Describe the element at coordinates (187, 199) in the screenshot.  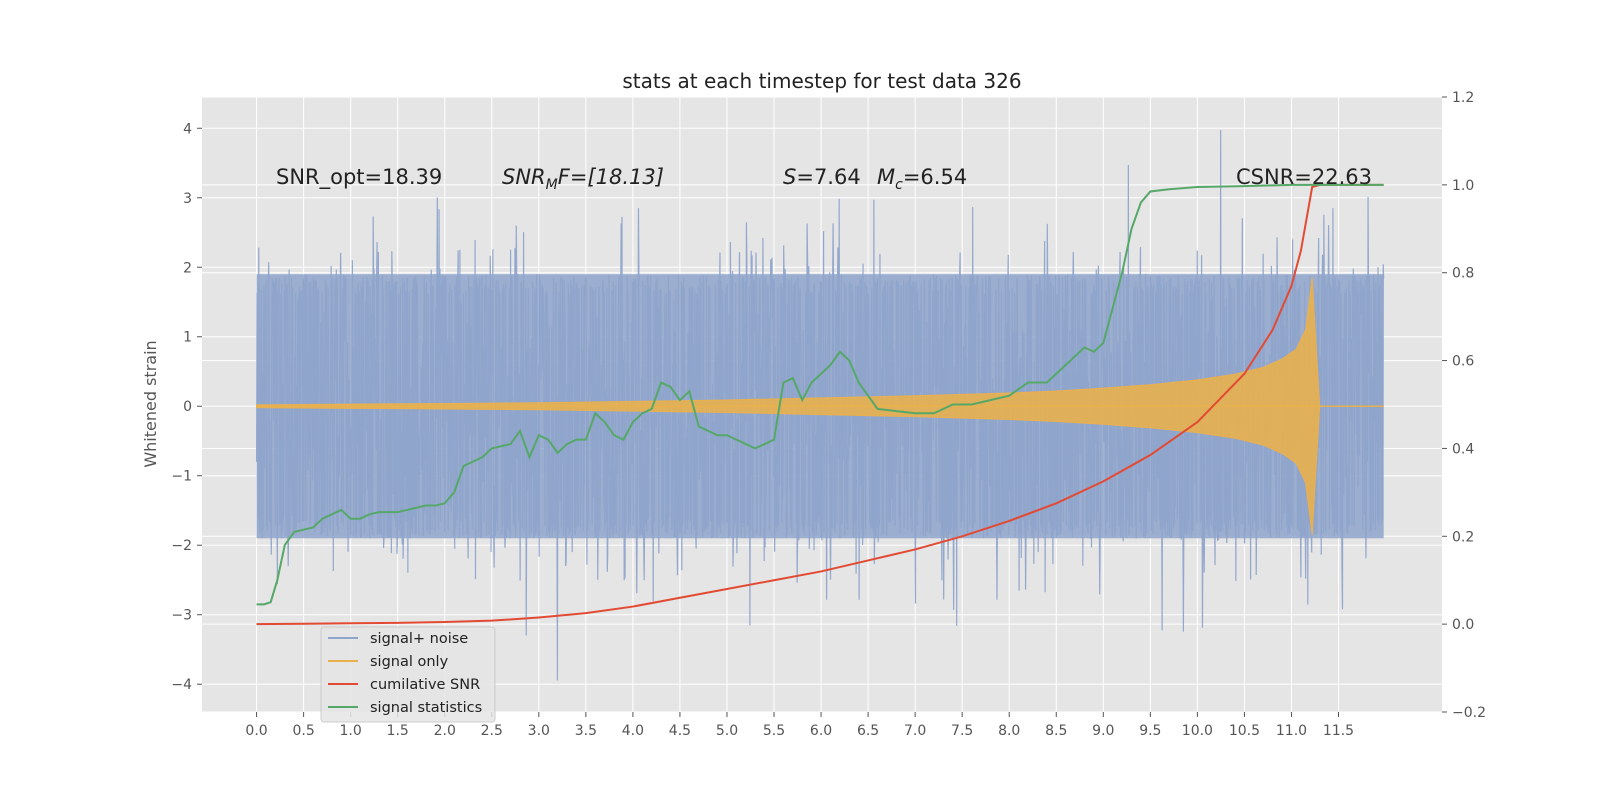
I see `y-tick-label: 3` at that location.